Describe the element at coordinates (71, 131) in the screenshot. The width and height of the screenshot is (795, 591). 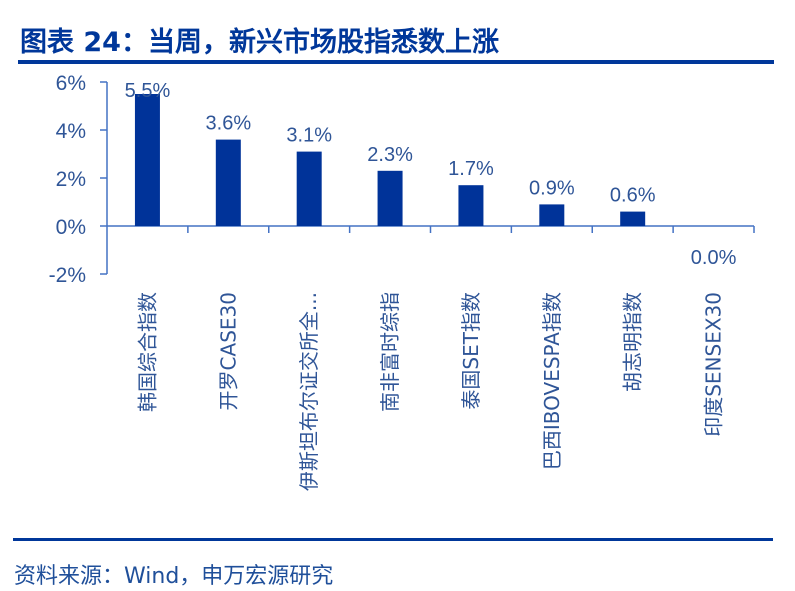
I see `y-tick-label: 4%` at that location.